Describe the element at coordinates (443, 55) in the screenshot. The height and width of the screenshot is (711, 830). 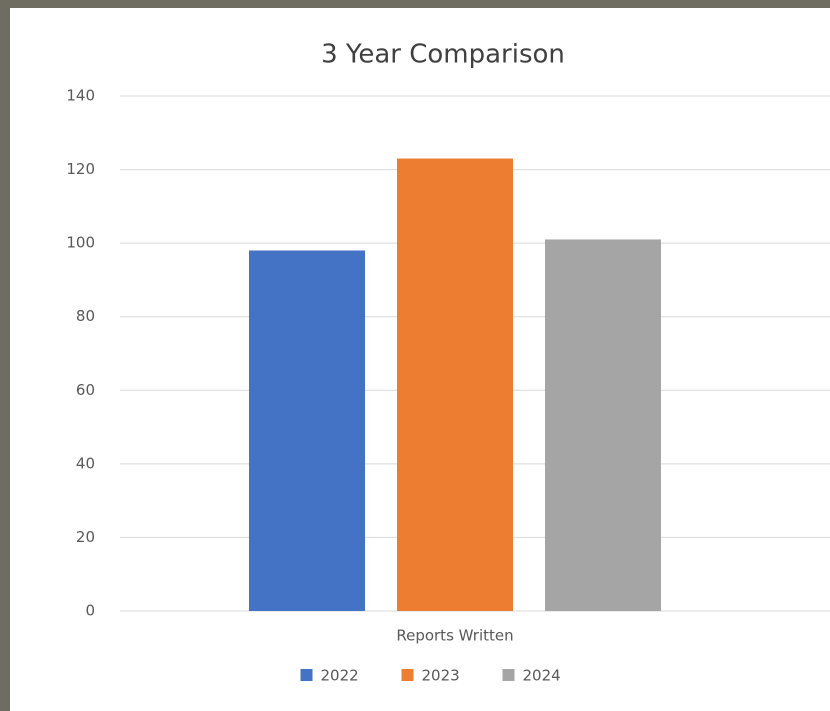
I see `chart-title: 3 Year Comparison` at that location.